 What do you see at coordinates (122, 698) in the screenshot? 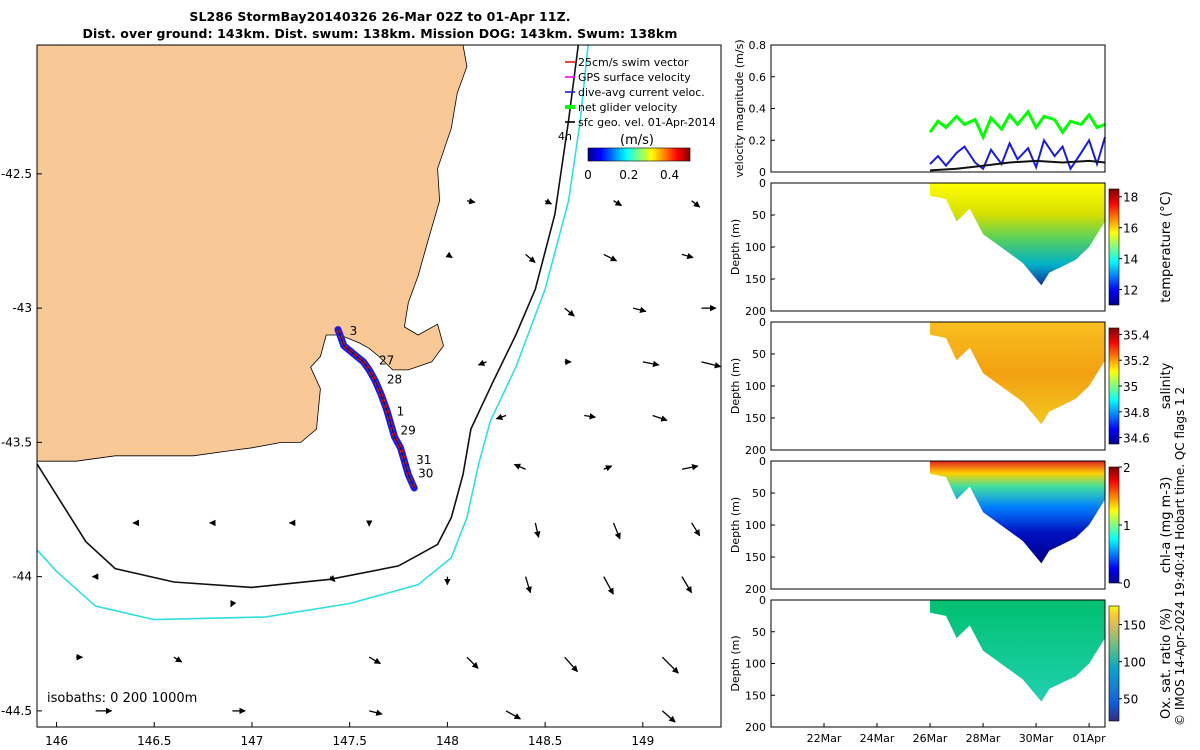
I see `isobaths-label: isobaths: 0 200 1000m` at bounding box center [122, 698].